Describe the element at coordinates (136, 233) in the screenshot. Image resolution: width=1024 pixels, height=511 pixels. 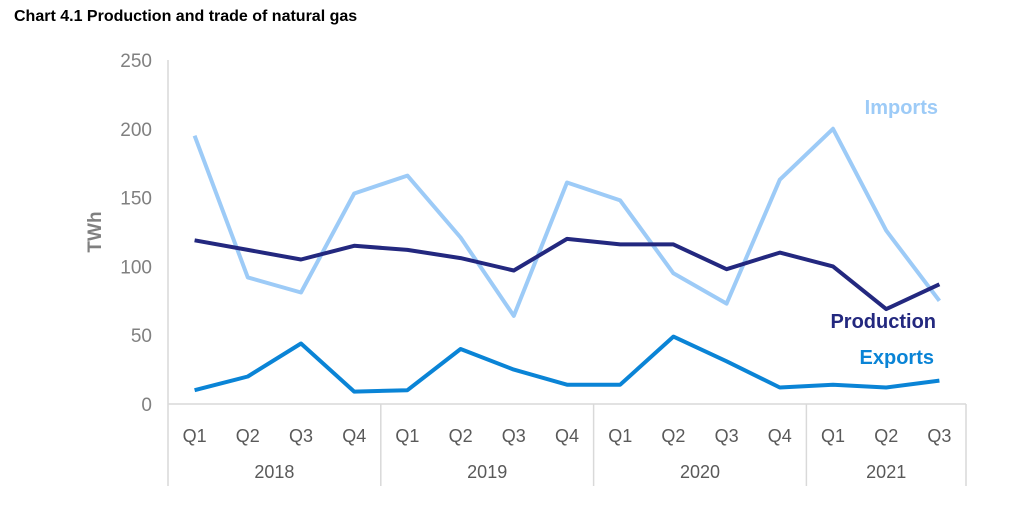
I see `y-tick-labels: 0 50 100 150 200 250` at that location.